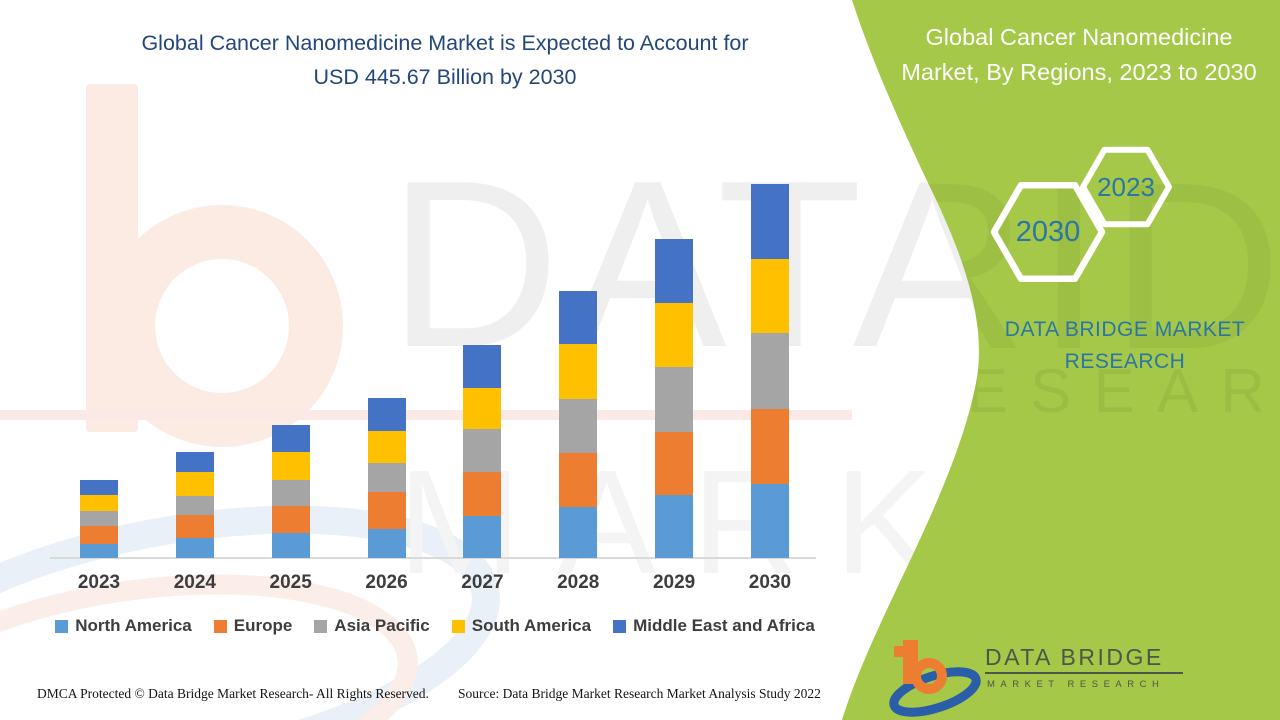 Image resolution: width=1280 pixels, height=720 pixels. What do you see at coordinates (578, 480) in the screenshot?
I see `bar-segment-europe-2028` at bounding box center [578, 480].